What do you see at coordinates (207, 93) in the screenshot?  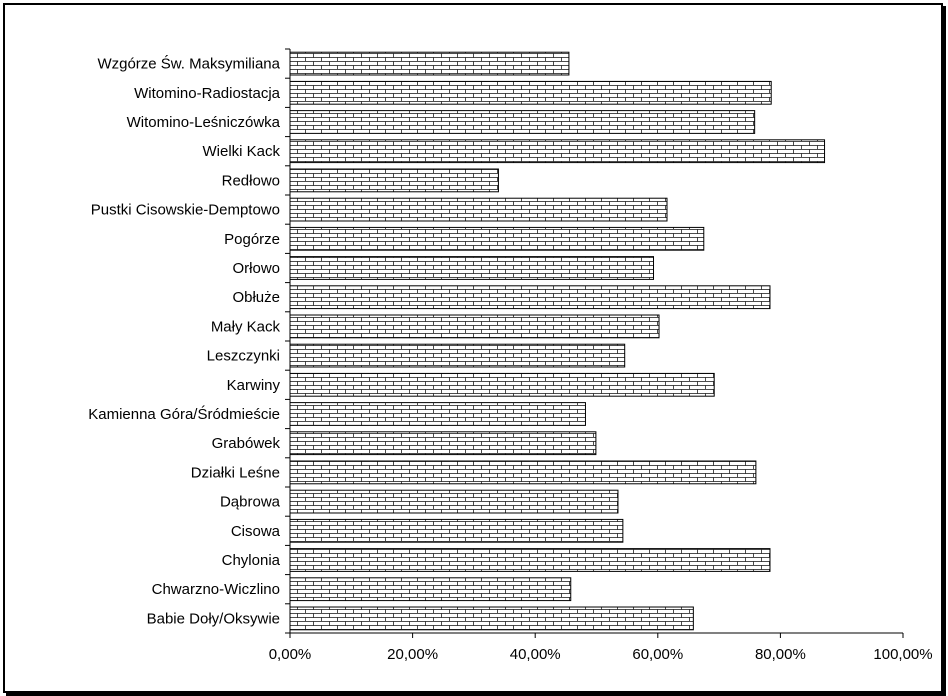 I see `category-label: Witomino-Radiostacja` at bounding box center [207, 93].